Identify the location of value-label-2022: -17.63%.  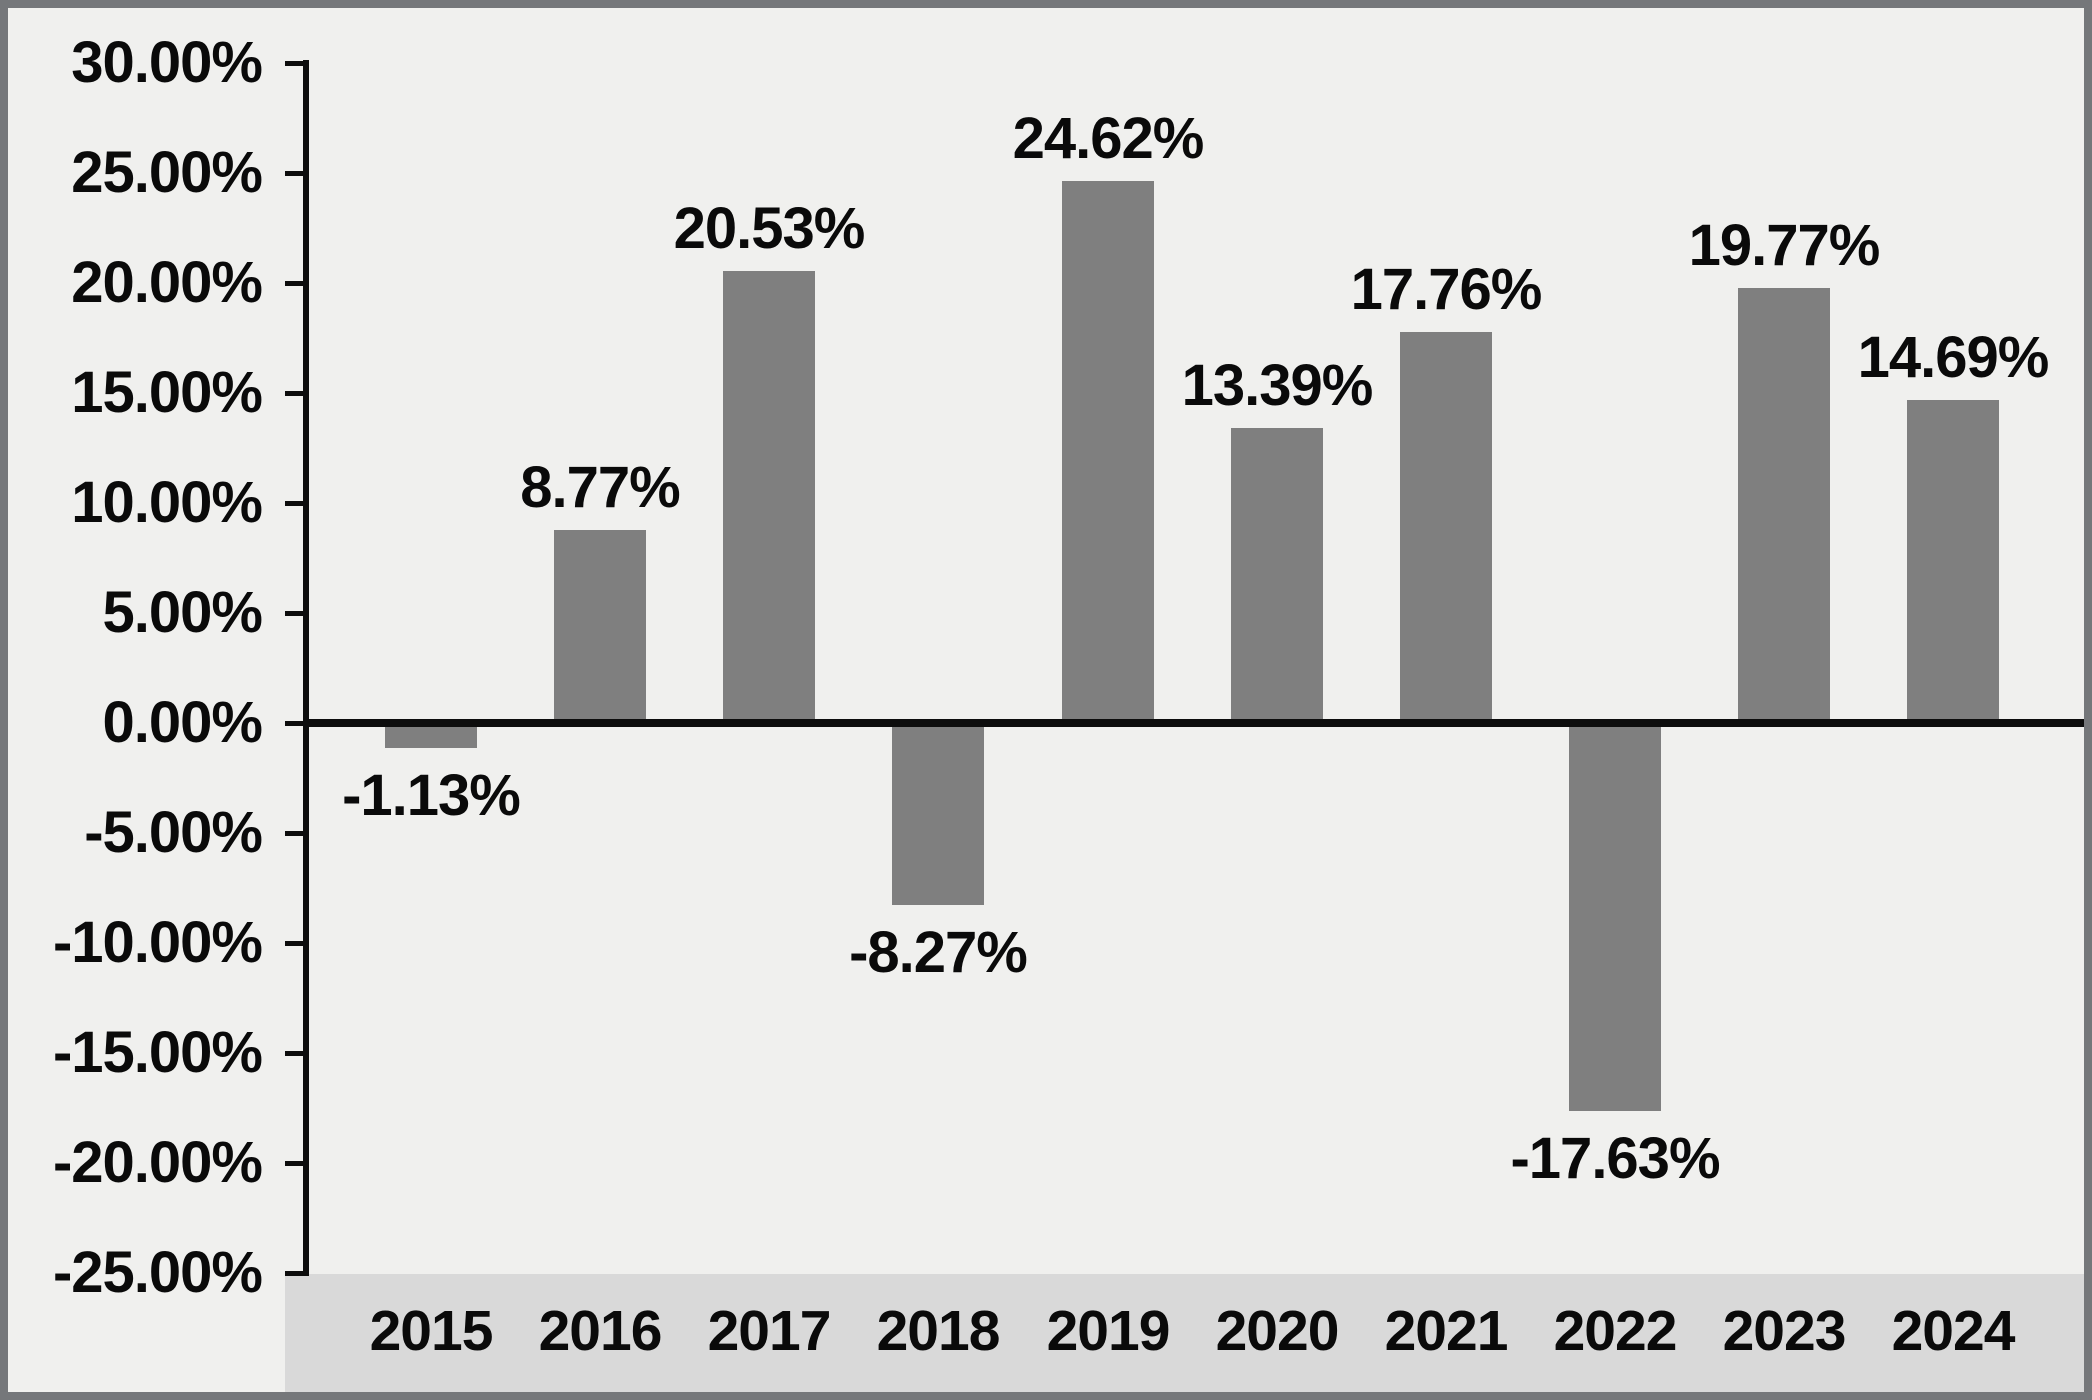
(1615, 1158).